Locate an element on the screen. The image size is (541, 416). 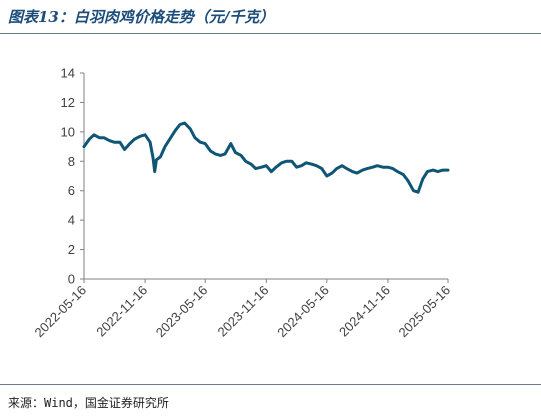
x-tick-label: 2022-11-16 is located at coordinates (121, 311).